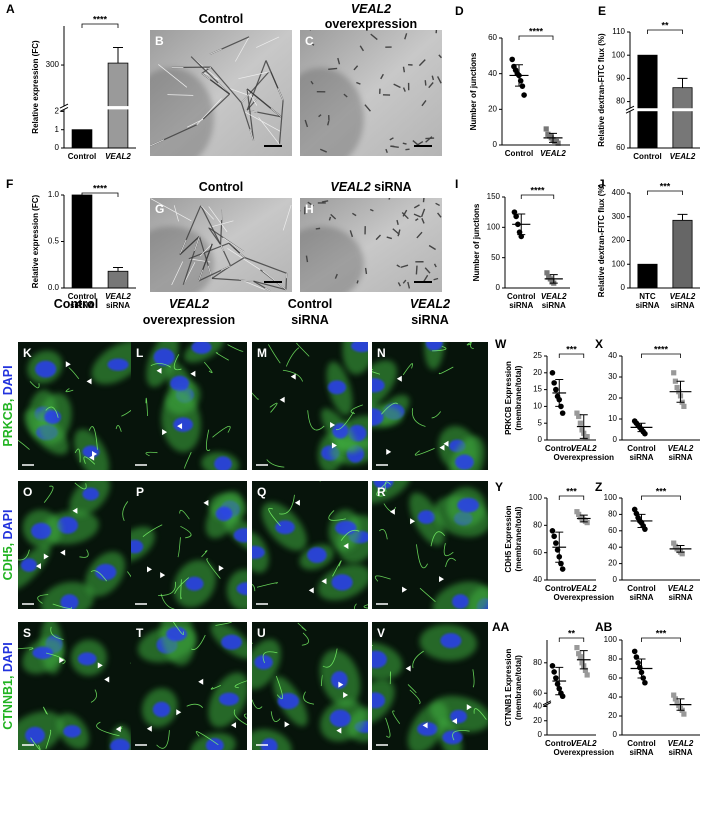 The image size is (709, 824). I want to click on tube, so click(265, 265).